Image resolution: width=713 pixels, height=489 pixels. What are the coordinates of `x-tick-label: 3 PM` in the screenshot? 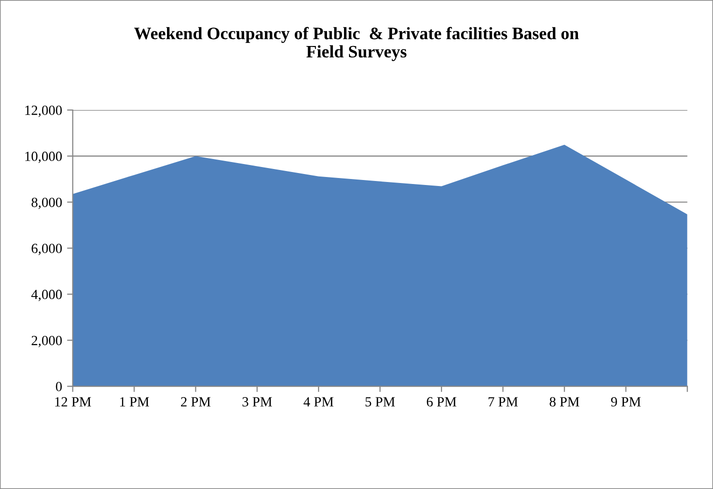 It's located at (257, 401).